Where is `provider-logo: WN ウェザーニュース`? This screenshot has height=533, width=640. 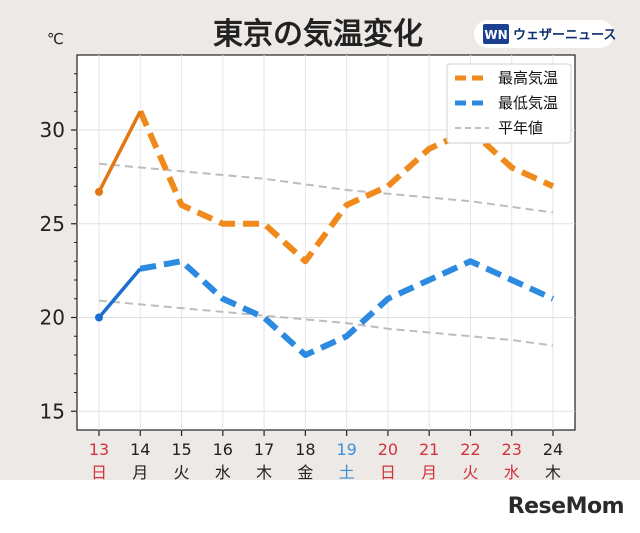 provider-logo: WN ウェザーニュース is located at coordinates (545, 34).